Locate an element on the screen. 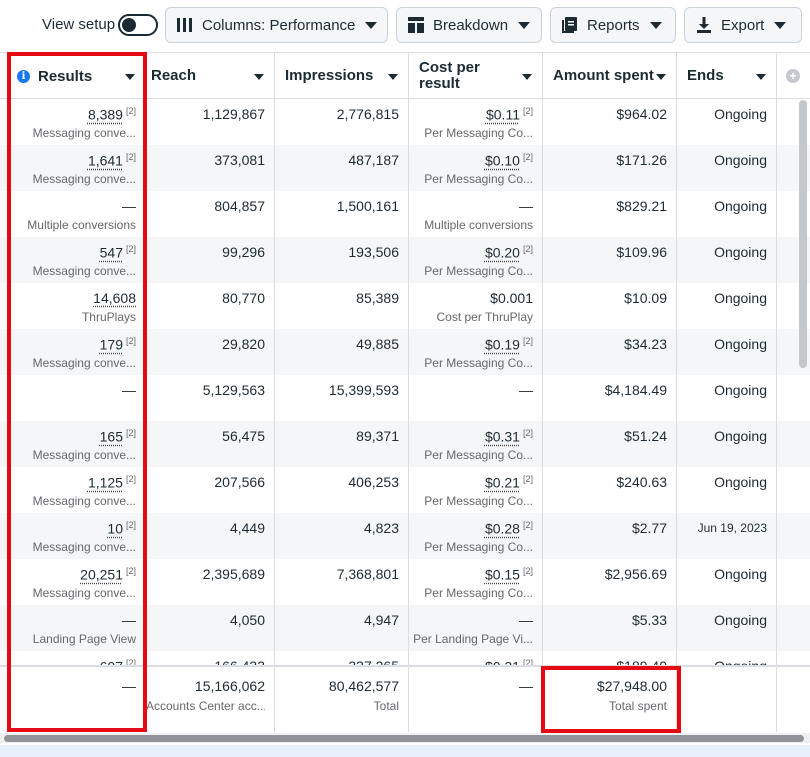 The width and height of the screenshot is (810, 757). cell-results: — Multiple conversions is located at coordinates (73, 214).